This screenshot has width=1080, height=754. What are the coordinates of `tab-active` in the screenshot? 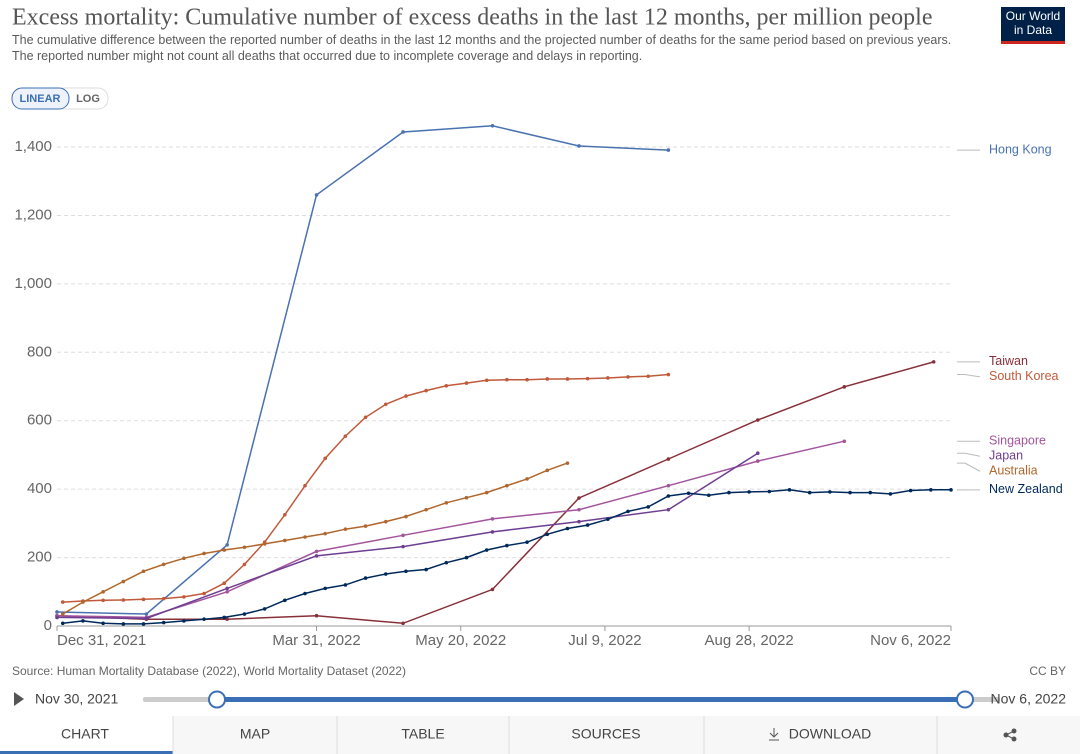 It's located at (86, 735).